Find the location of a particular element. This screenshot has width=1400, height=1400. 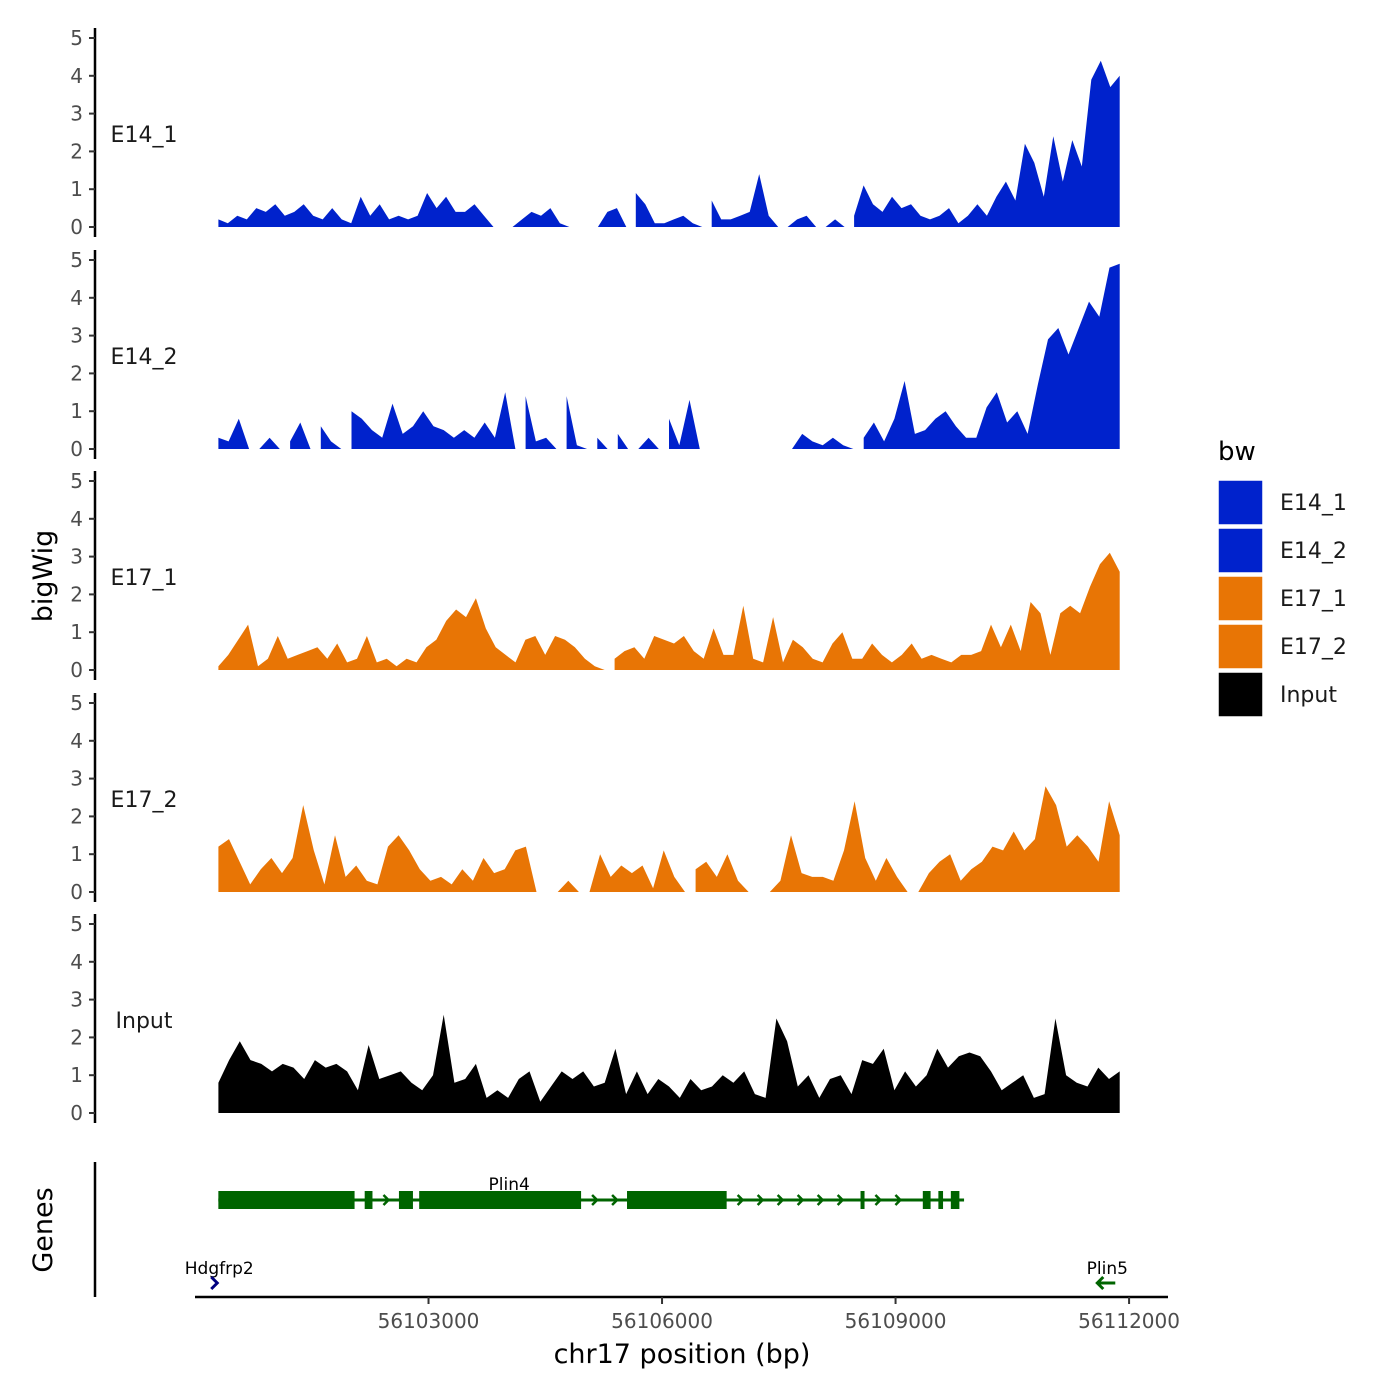

y-axis-title: bigWig is located at coordinates (43, 576).